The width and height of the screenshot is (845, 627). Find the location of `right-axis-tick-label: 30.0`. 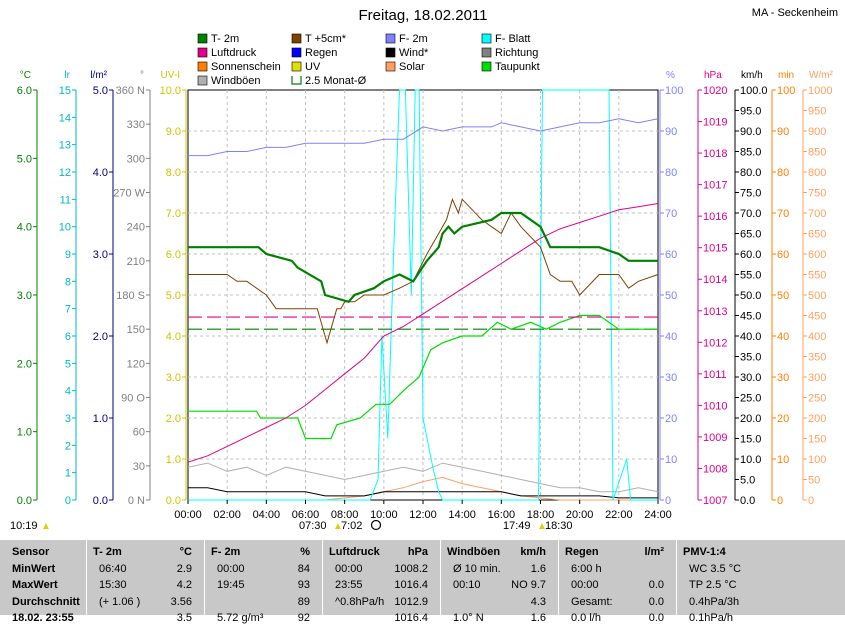

right-axis-tick-label: 30.0 is located at coordinates (750, 378).